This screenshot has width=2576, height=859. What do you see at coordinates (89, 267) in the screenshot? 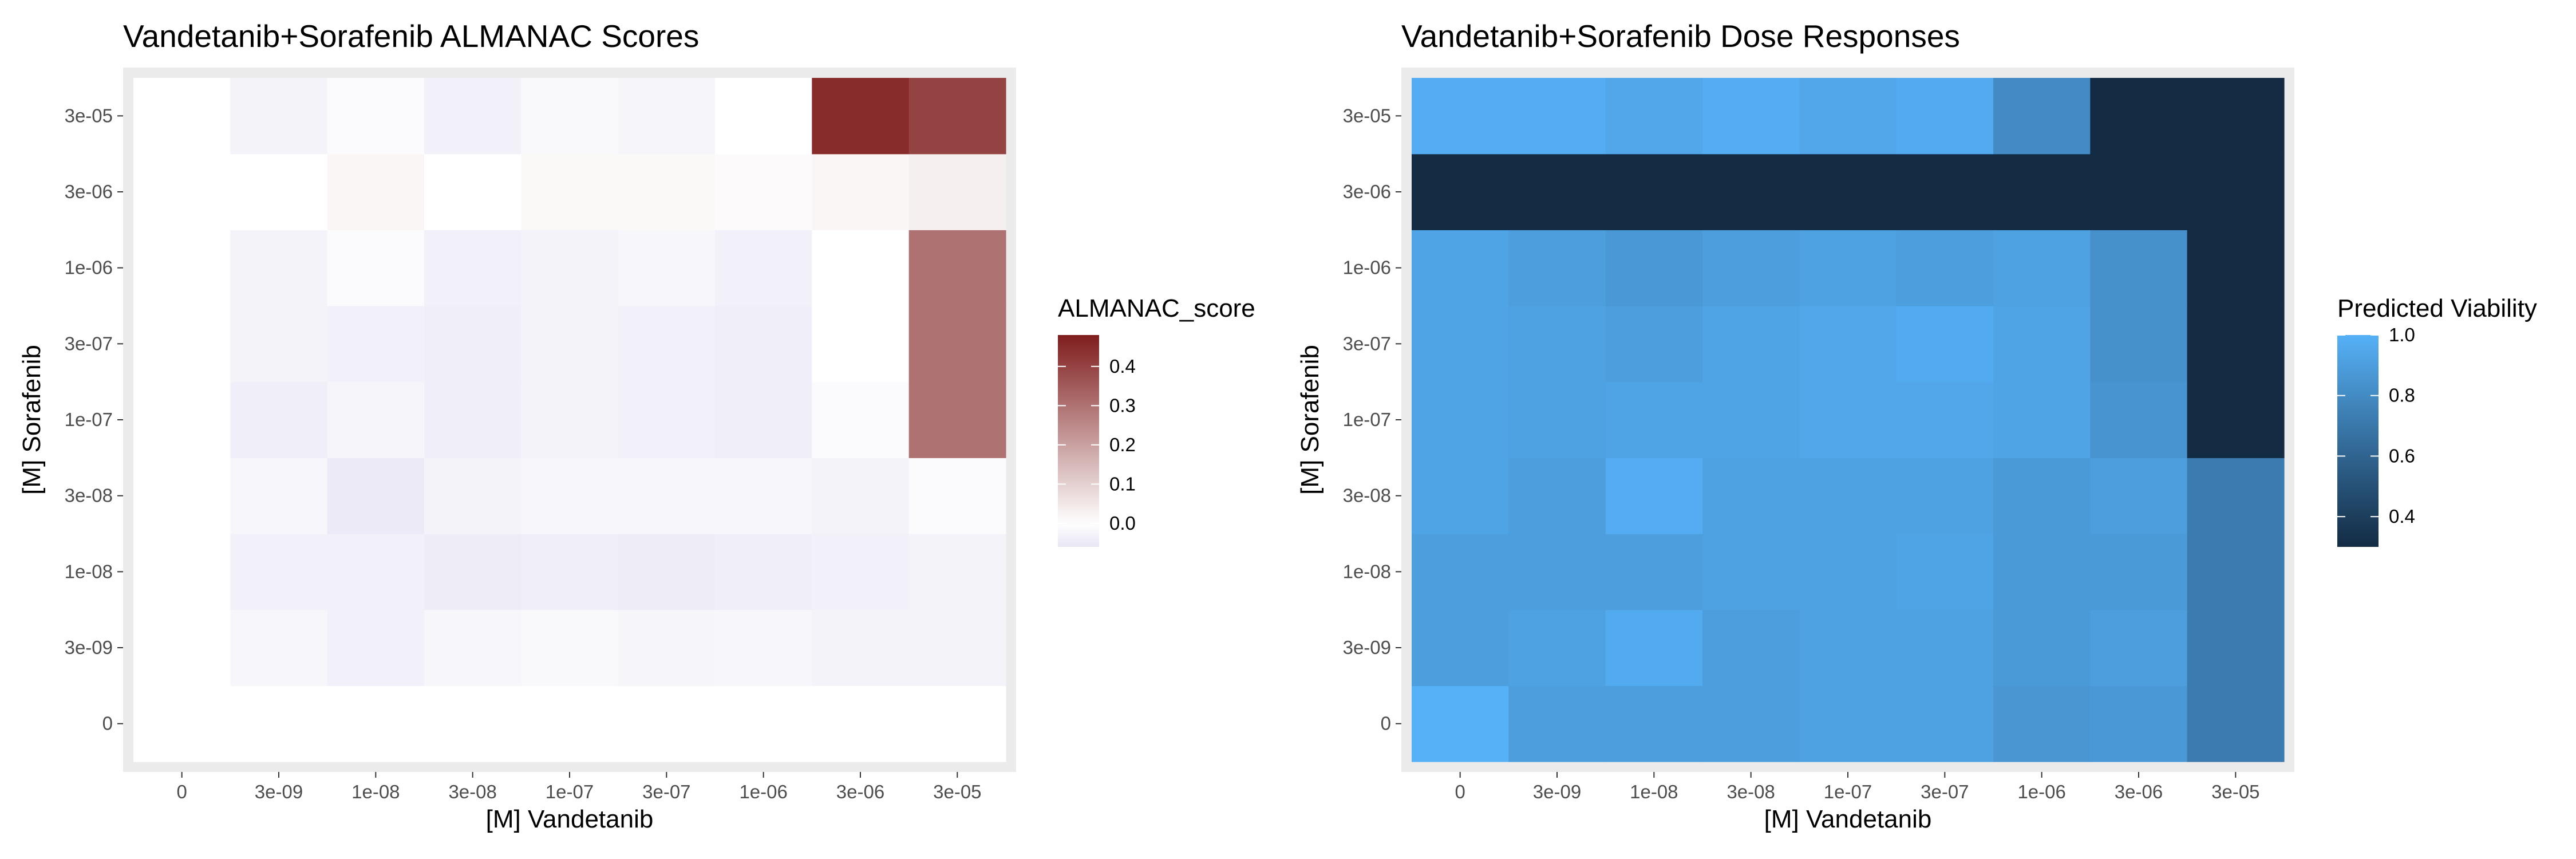
I see `y-tick-label: 1e-06` at bounding box center [89, 267].